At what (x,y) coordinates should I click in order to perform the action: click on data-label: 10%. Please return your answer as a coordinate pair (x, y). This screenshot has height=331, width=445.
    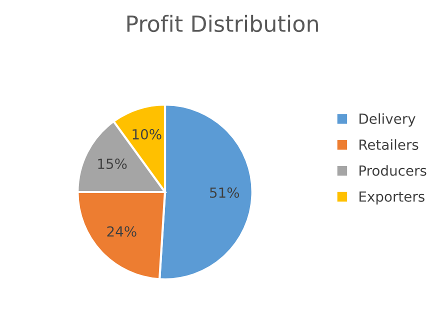
    Looking at the image, I should click on (147, 134).